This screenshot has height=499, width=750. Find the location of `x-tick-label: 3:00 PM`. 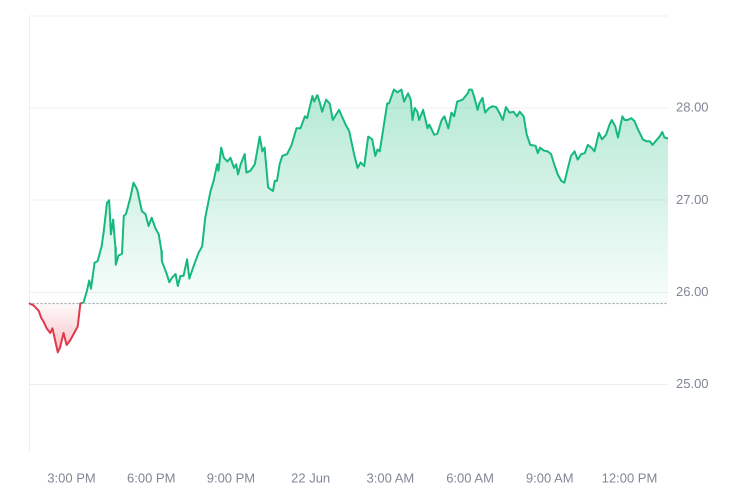

x-tick-label: 3:00 PM is located at coordinates (71, 478).